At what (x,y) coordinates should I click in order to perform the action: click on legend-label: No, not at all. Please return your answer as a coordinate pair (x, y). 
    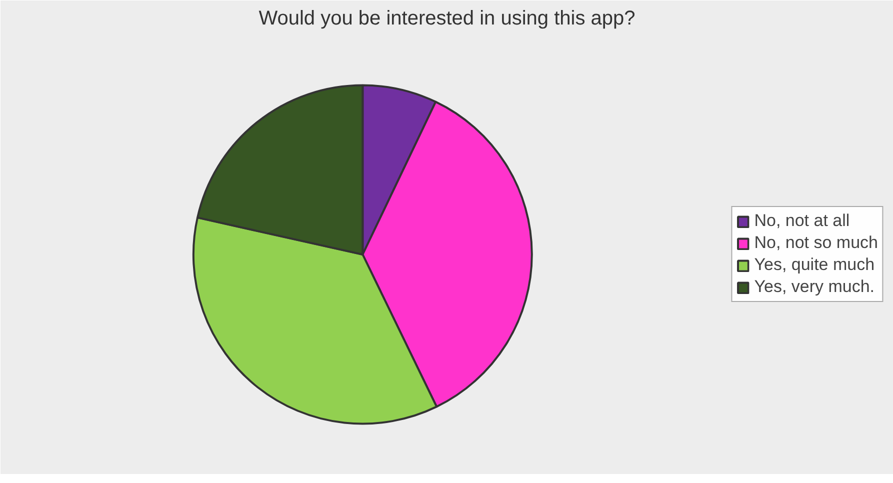
    Looking at the image, I should click on (802, 221).